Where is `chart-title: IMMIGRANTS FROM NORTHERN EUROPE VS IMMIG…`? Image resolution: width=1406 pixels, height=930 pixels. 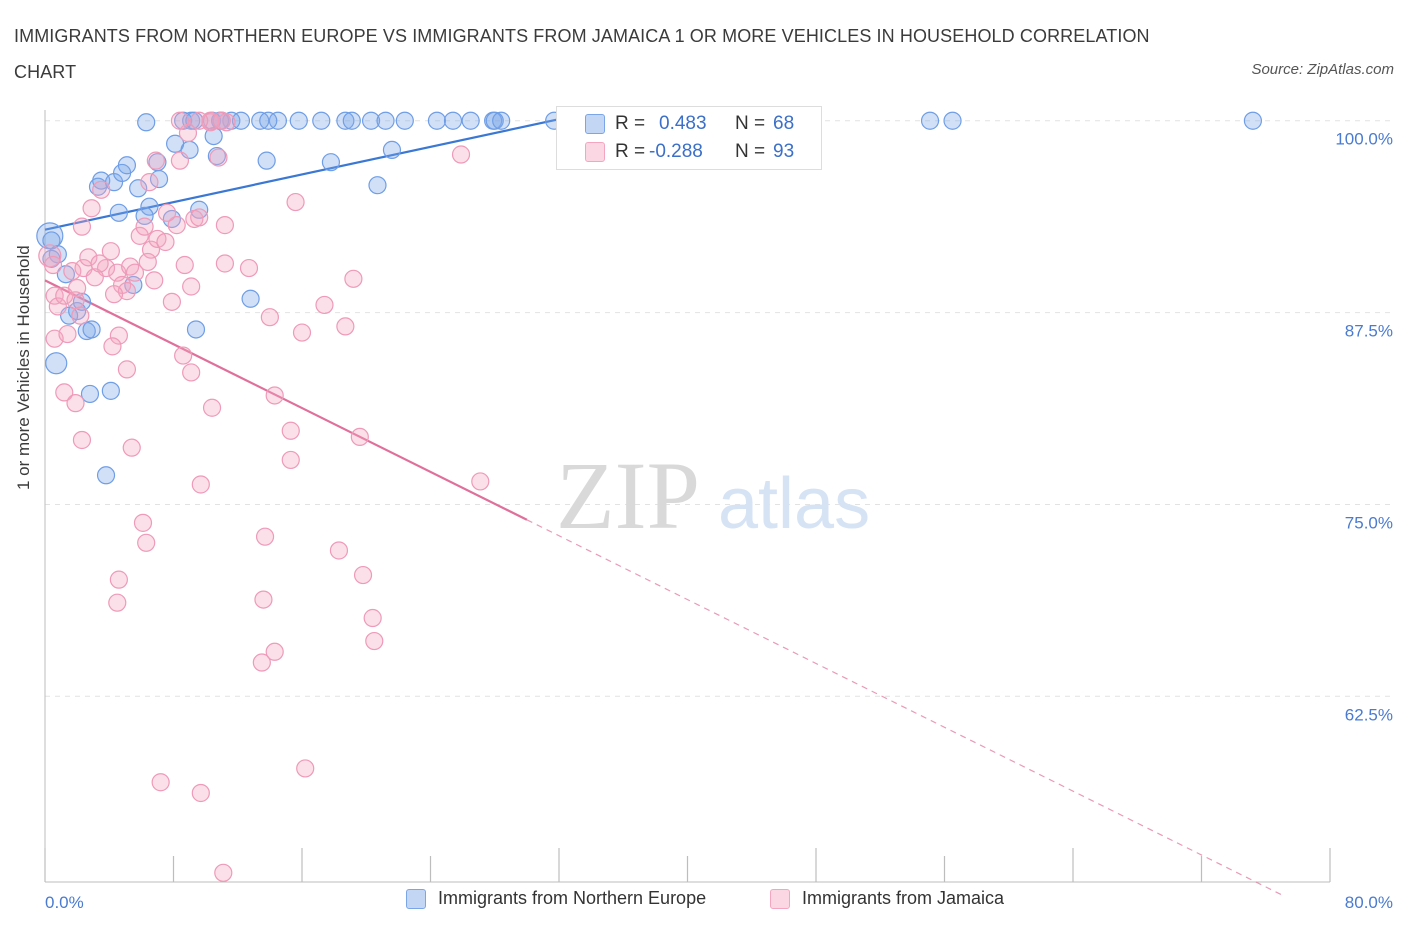
chart-title: IMMIGRANTS FROM NORTHERN EUROPE VS IMMIG… is located at coordinates (582, 54).